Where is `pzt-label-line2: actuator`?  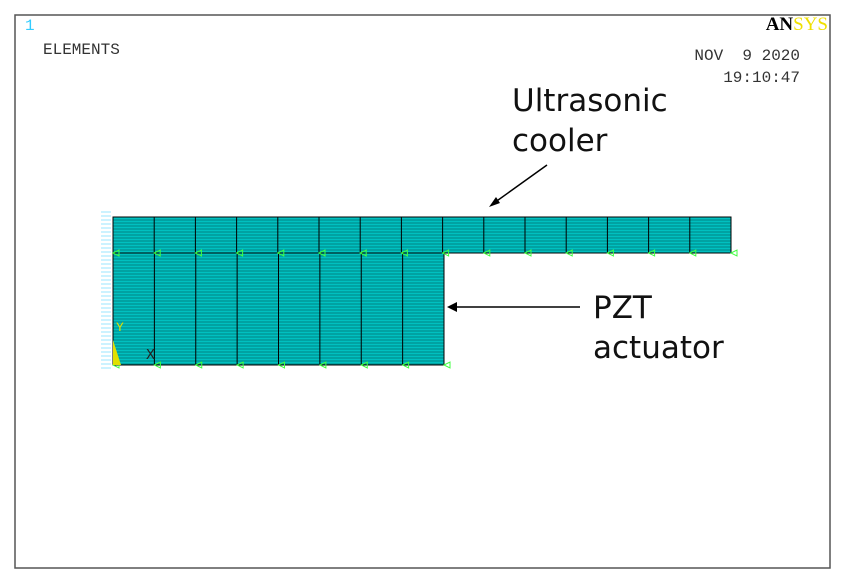 pzt-label-line2: actuator is located at coordinates (658, 348).